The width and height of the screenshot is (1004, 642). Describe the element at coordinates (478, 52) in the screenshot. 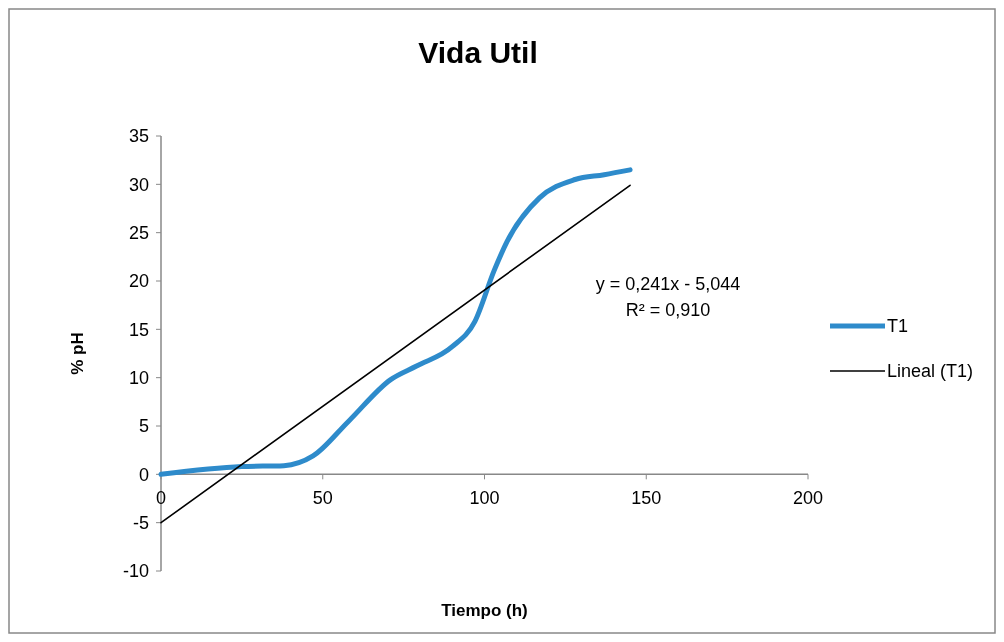

I see `chart-title: Vida Util` at that location.